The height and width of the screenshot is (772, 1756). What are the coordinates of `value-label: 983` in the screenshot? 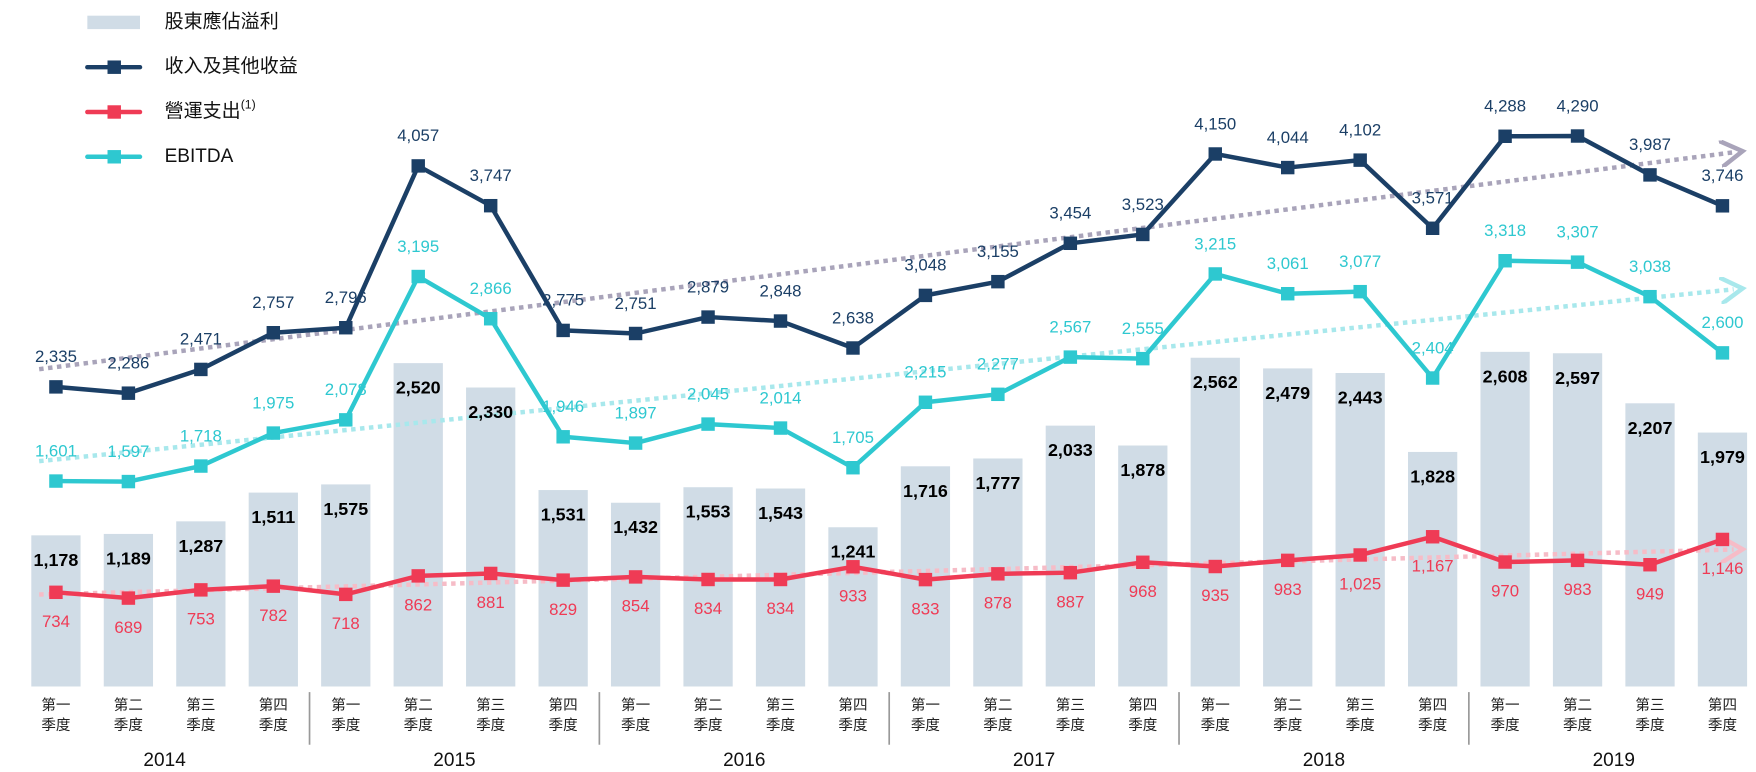 It's located at (1578, 589).